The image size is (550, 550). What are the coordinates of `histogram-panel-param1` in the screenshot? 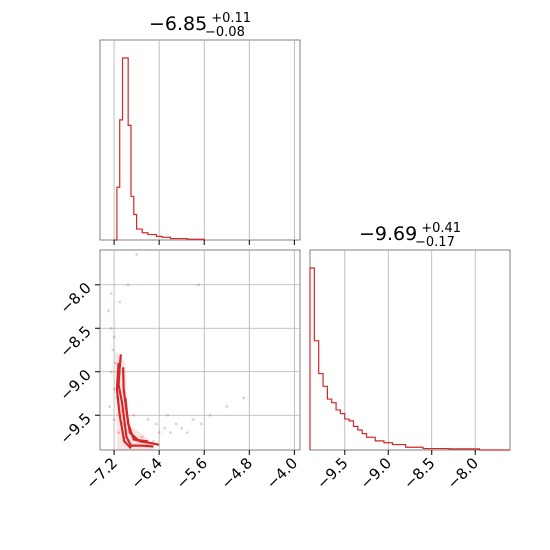 It's located at (200, 142).